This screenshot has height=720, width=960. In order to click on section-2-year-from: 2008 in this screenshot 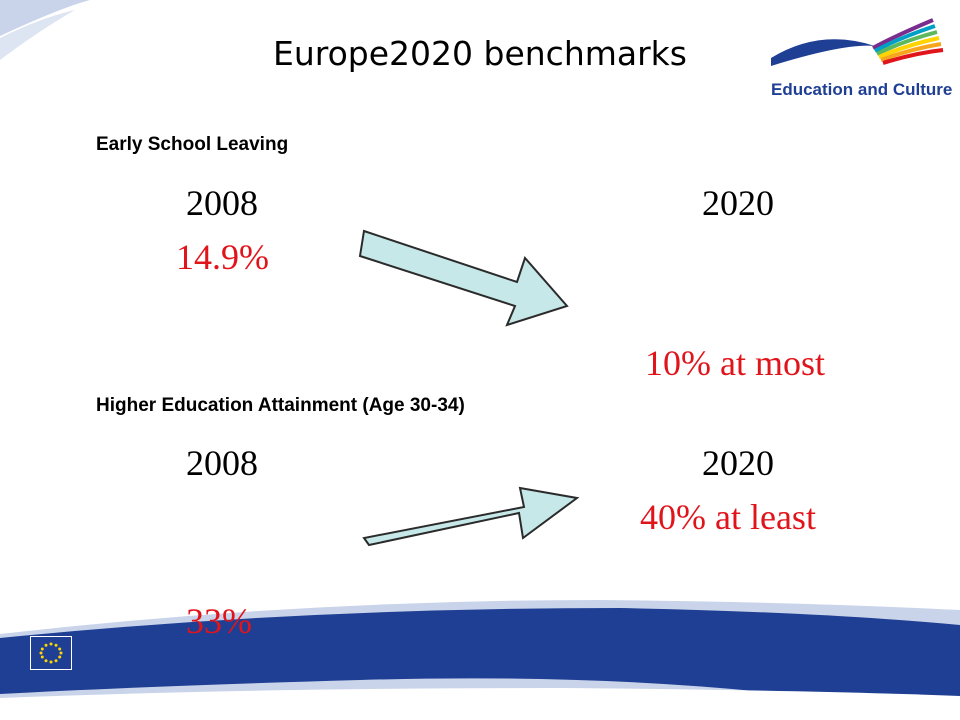, I will do `click(222, 463)`.